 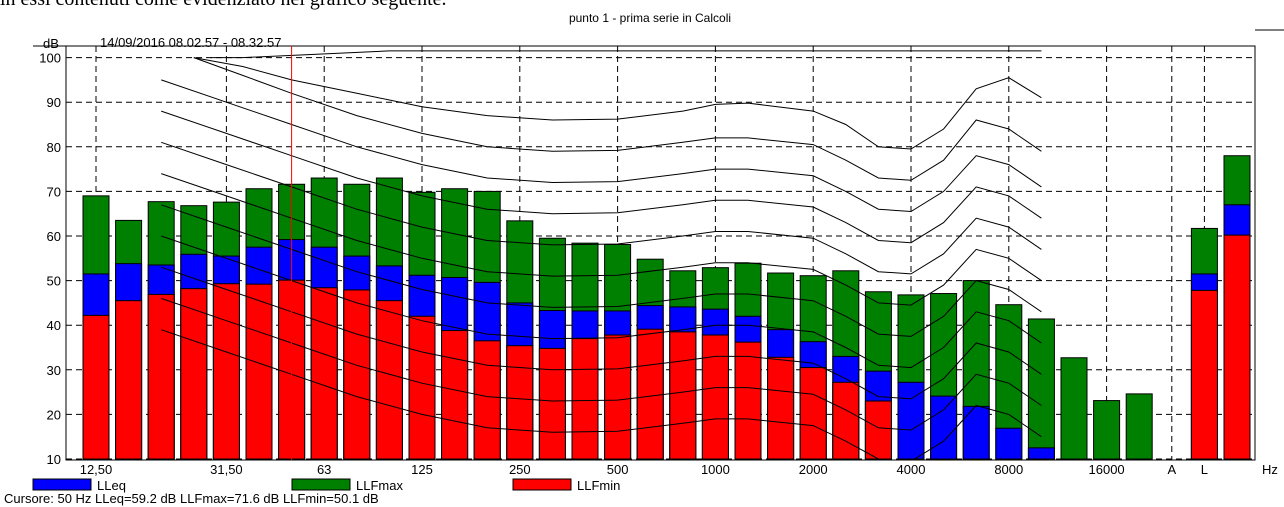 What do you see at coordinates (54, 236) in the screenshot?
I see `y-tick-label: 60` at bounding box center [54, 236].